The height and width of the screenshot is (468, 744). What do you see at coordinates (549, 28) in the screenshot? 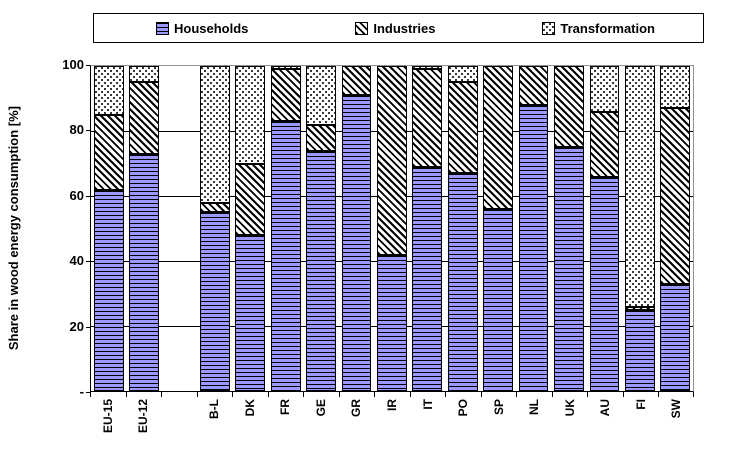
I see `transformation-swatch-icon` at bounding box center [549, 28].